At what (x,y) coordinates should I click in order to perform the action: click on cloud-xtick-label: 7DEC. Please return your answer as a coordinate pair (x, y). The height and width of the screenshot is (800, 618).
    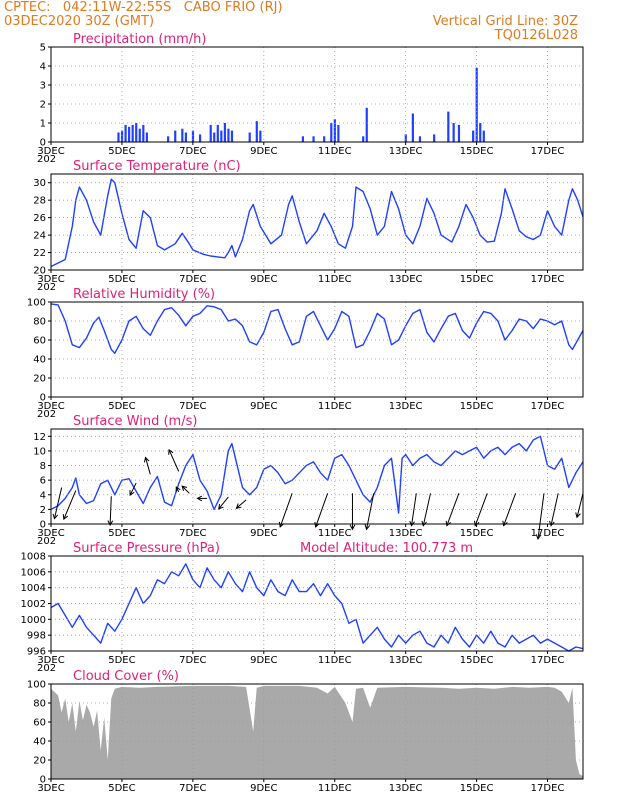
    Looking at the image, I should click on (192, 788).